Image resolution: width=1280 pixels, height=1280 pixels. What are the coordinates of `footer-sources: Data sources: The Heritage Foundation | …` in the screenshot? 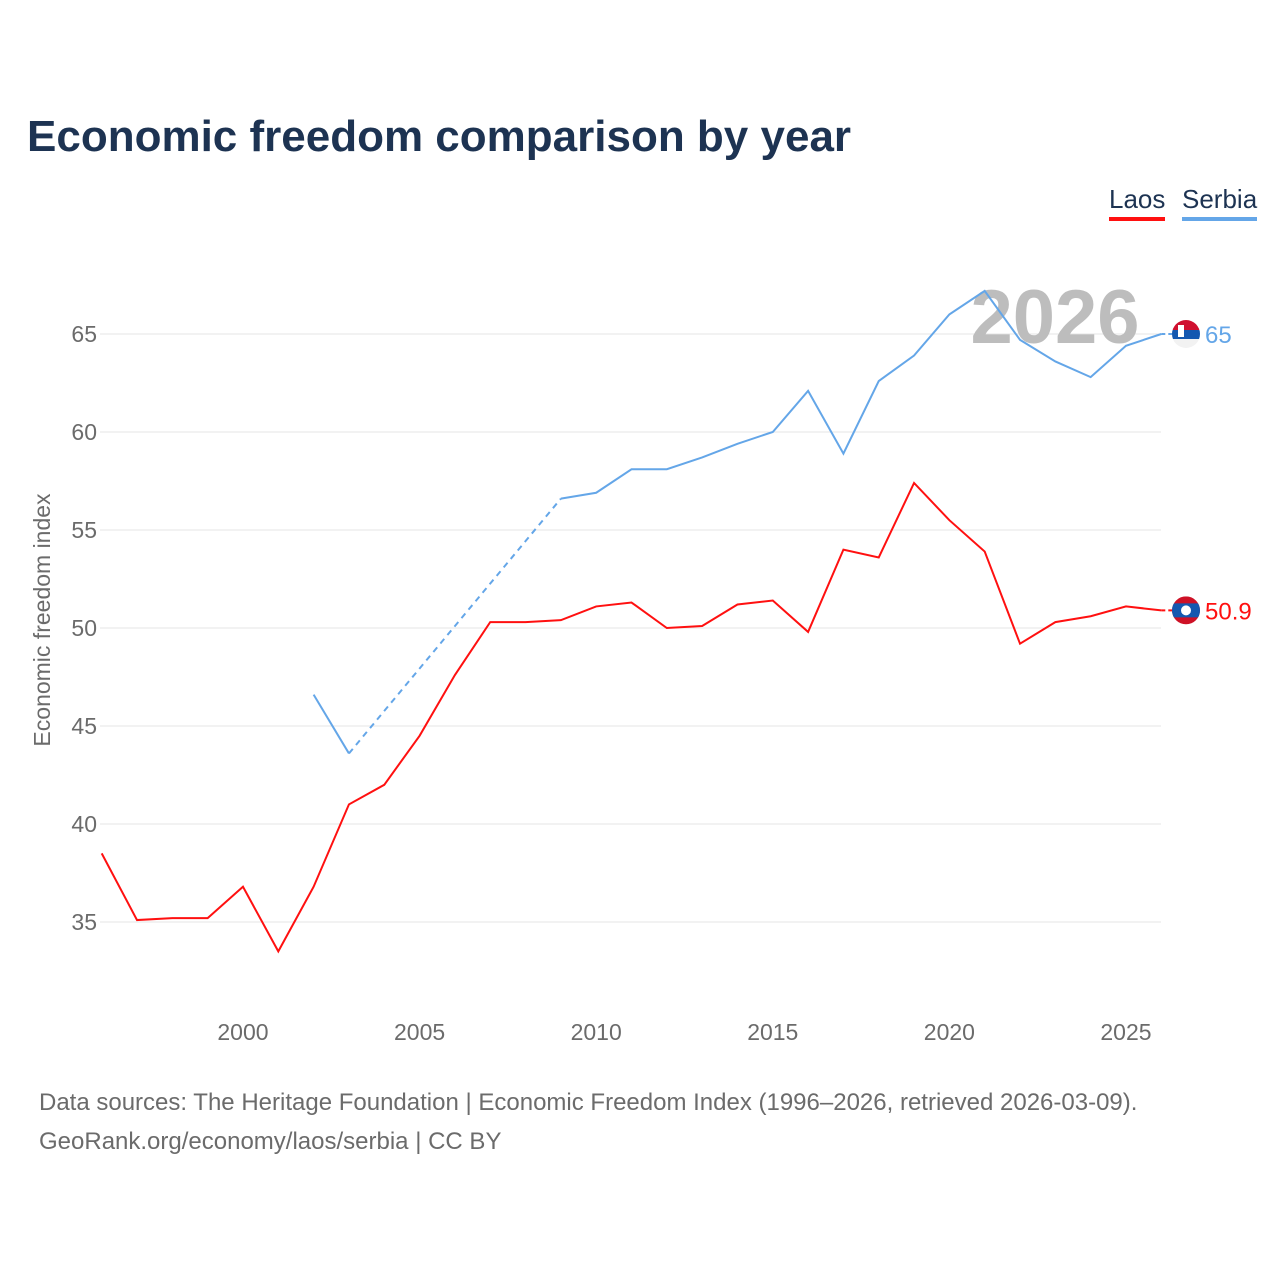 It's located at (588, 1102).